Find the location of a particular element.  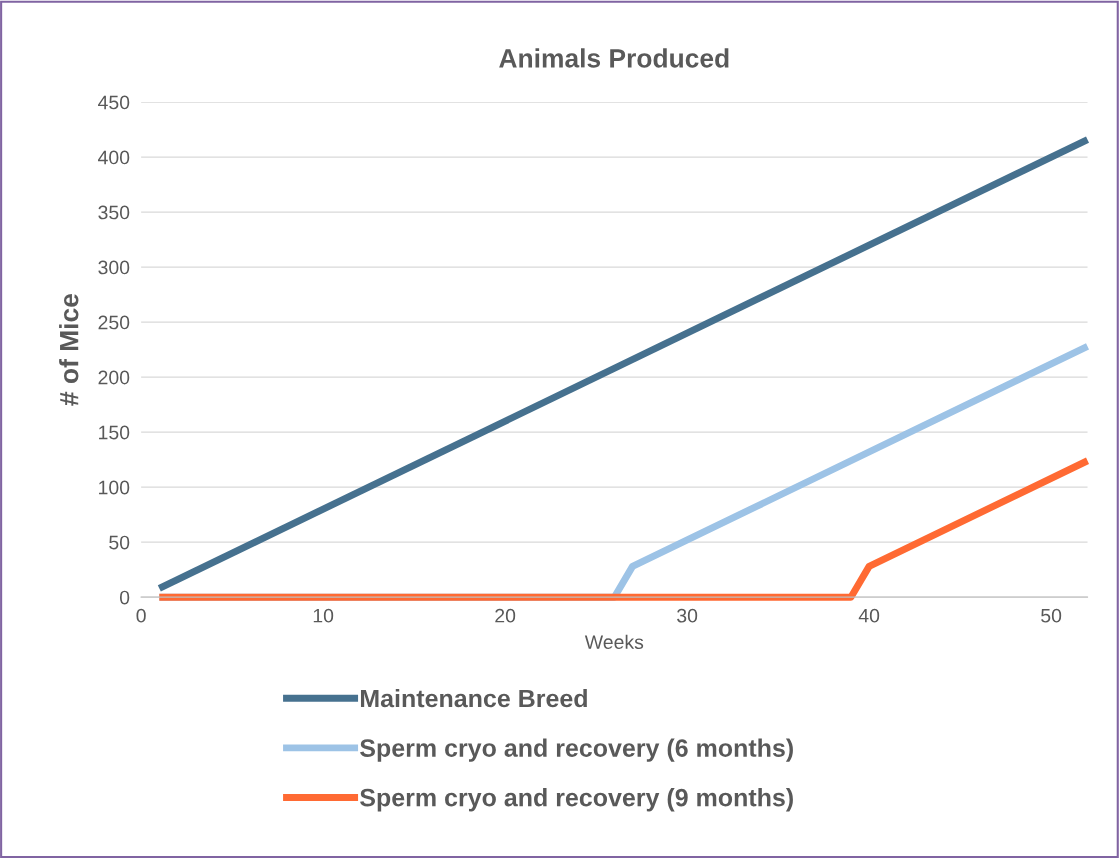

y-tick-label: 300 is located at coordinates (114, 267).